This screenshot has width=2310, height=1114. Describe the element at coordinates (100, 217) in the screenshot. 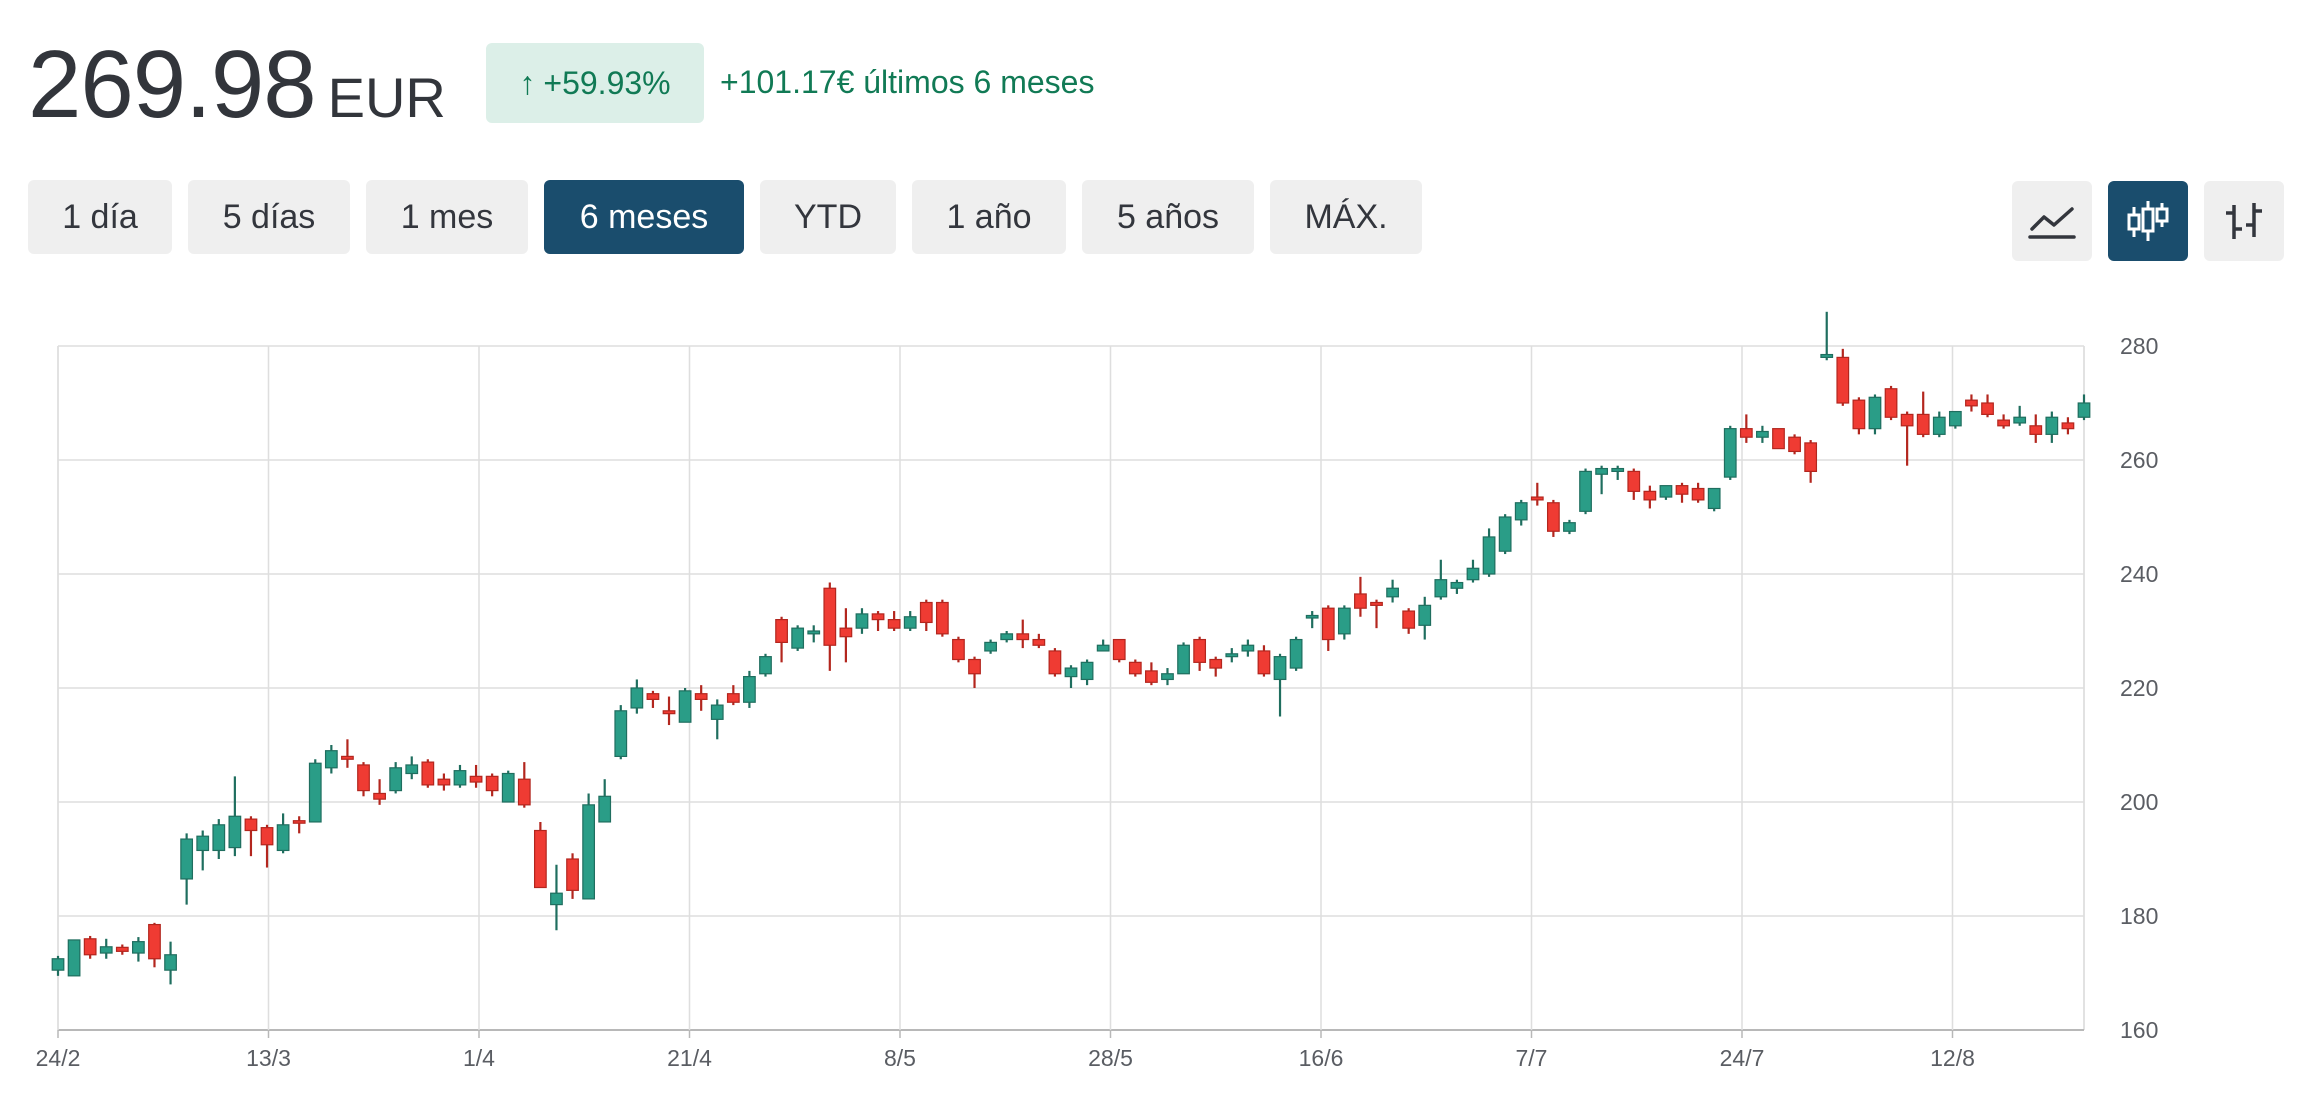

I see `range-1d-button: 1 día` at that location.